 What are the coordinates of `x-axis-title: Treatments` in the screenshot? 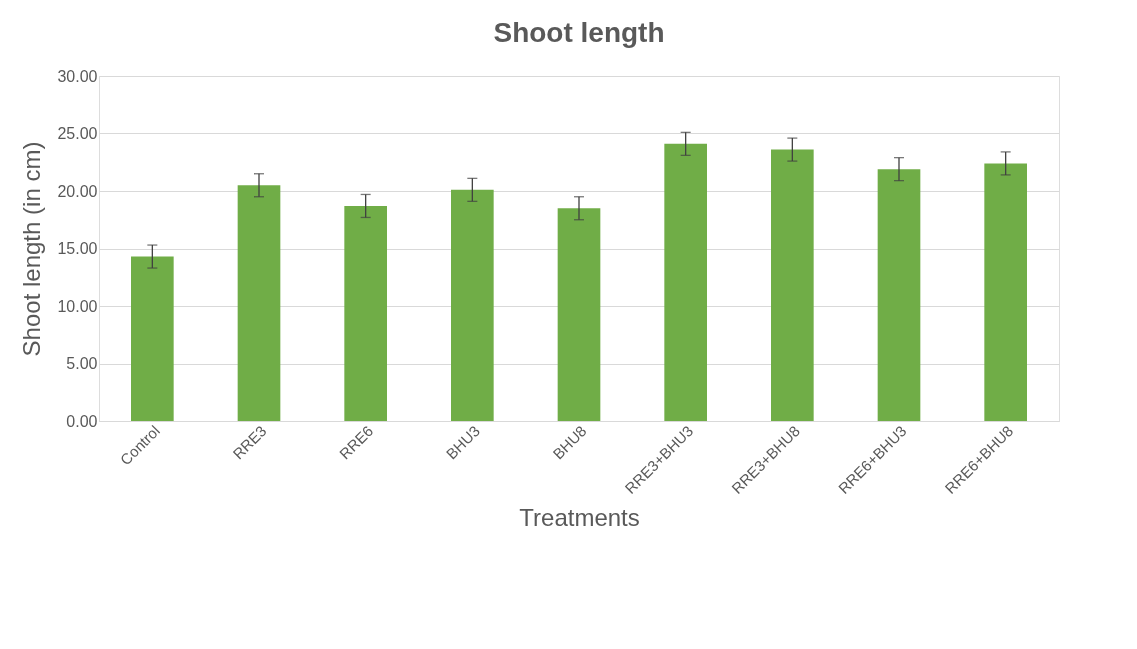 It's located at (579, 517).